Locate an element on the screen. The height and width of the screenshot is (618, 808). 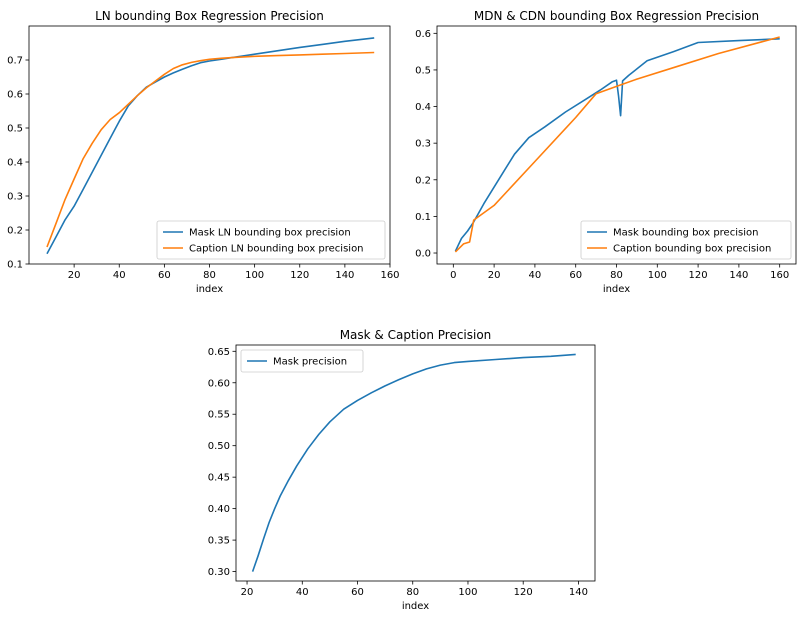
y-tick-label: 0.60 is located at coordinates (219, 383).